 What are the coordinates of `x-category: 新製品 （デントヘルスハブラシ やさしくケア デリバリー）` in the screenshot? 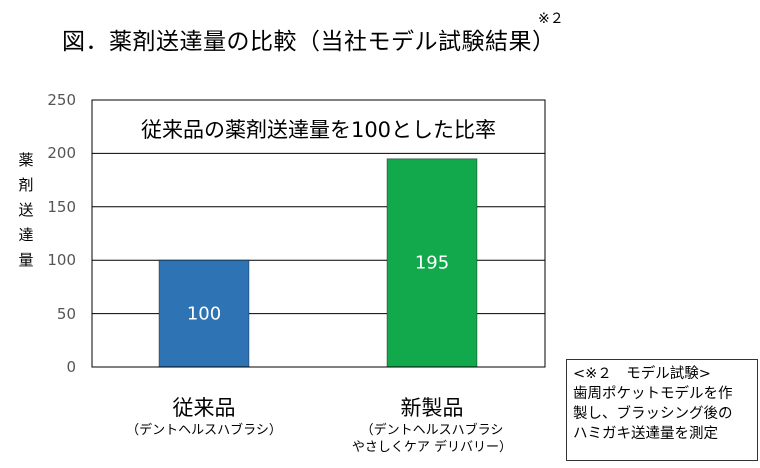 It's located at (432, 425).